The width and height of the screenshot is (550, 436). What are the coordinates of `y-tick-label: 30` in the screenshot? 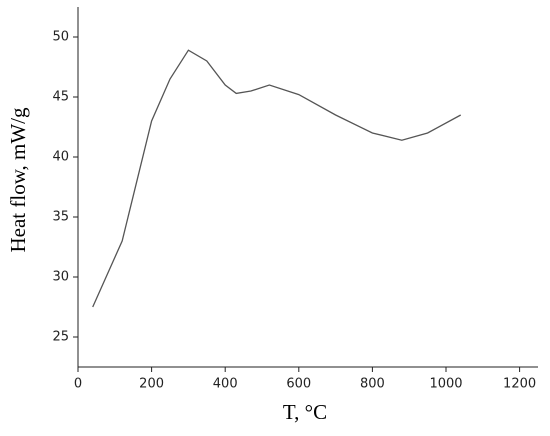 It's located at (60, 277).